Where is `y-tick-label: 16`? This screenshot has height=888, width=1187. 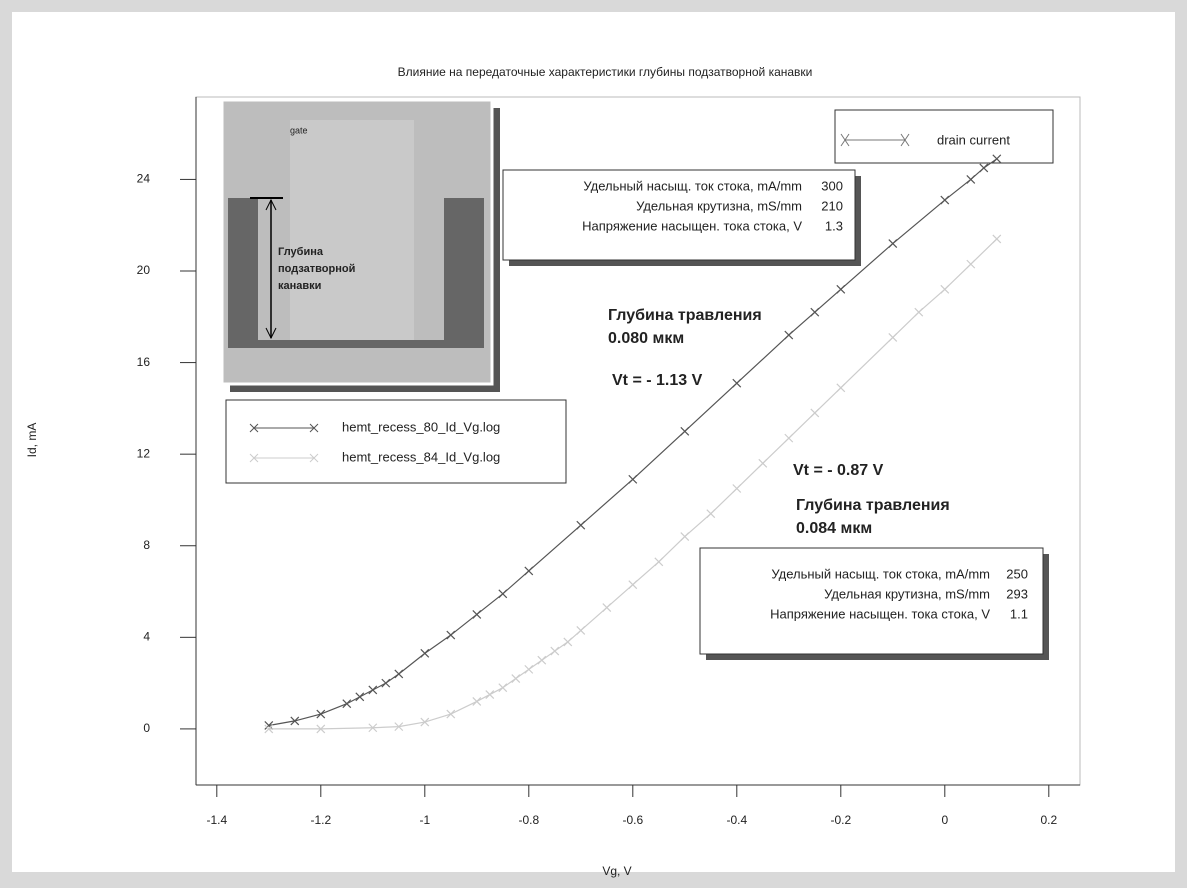
y-tick-label: 16 is located at coordinates (144, 362).